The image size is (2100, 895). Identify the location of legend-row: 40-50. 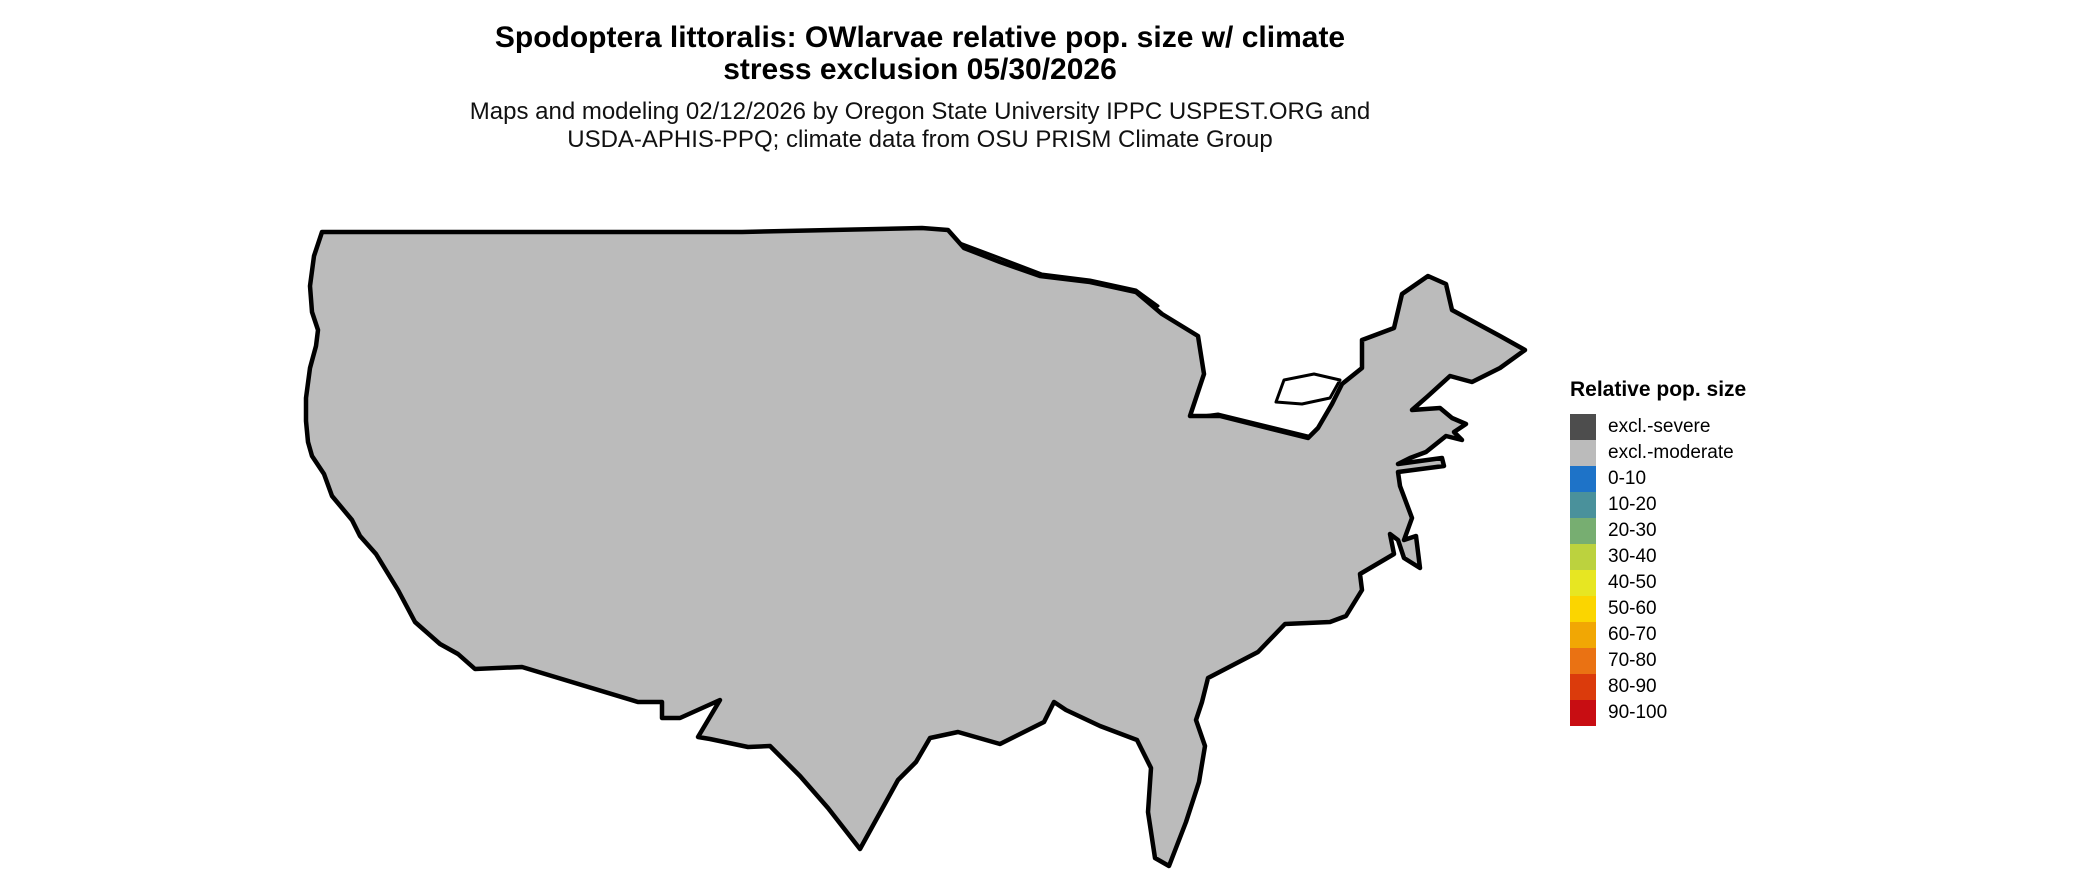
(1700, 583).